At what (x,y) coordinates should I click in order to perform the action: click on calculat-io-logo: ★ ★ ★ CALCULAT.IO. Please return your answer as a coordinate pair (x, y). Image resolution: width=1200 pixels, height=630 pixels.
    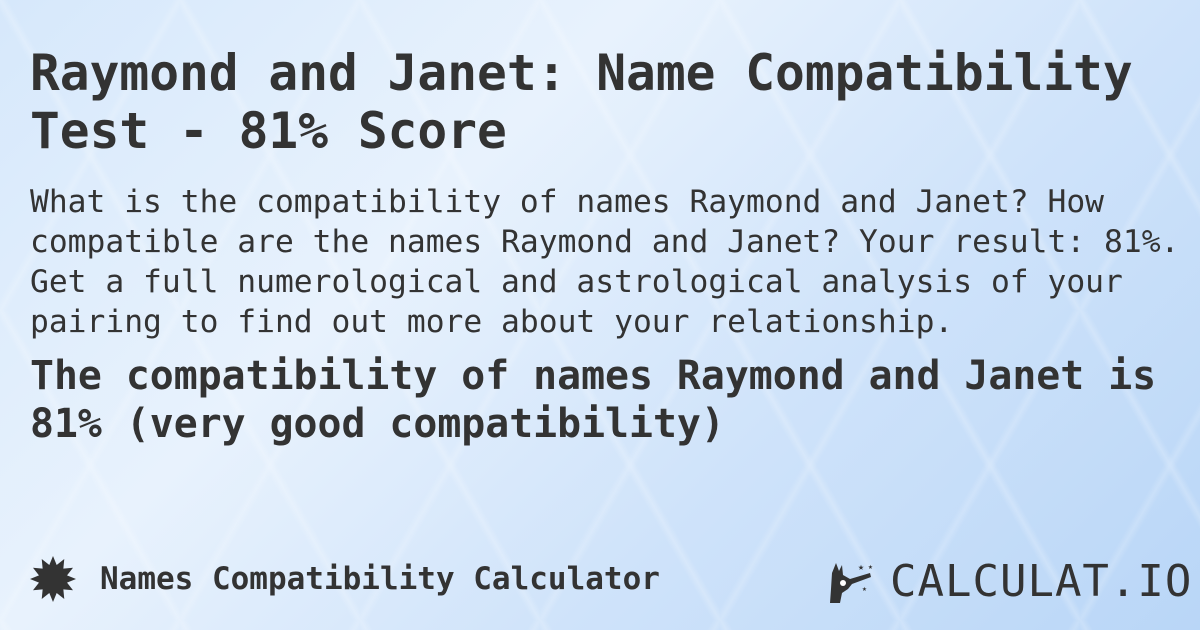
    Looking at the image, I should click on (1010, 581).